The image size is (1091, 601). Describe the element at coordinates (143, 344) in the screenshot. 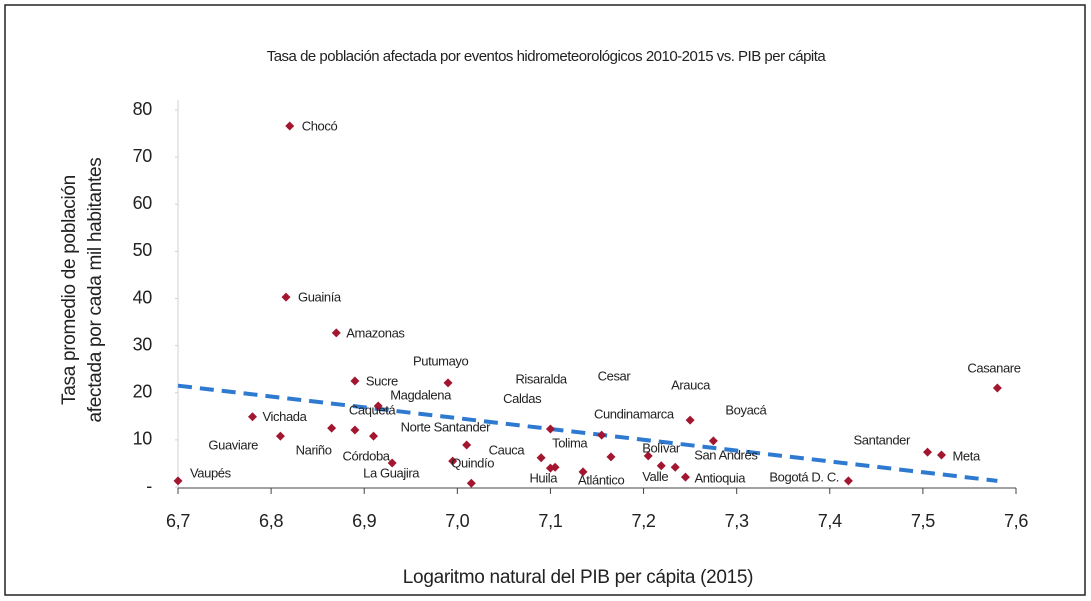

I see `y-tick-label: 30` at that location.